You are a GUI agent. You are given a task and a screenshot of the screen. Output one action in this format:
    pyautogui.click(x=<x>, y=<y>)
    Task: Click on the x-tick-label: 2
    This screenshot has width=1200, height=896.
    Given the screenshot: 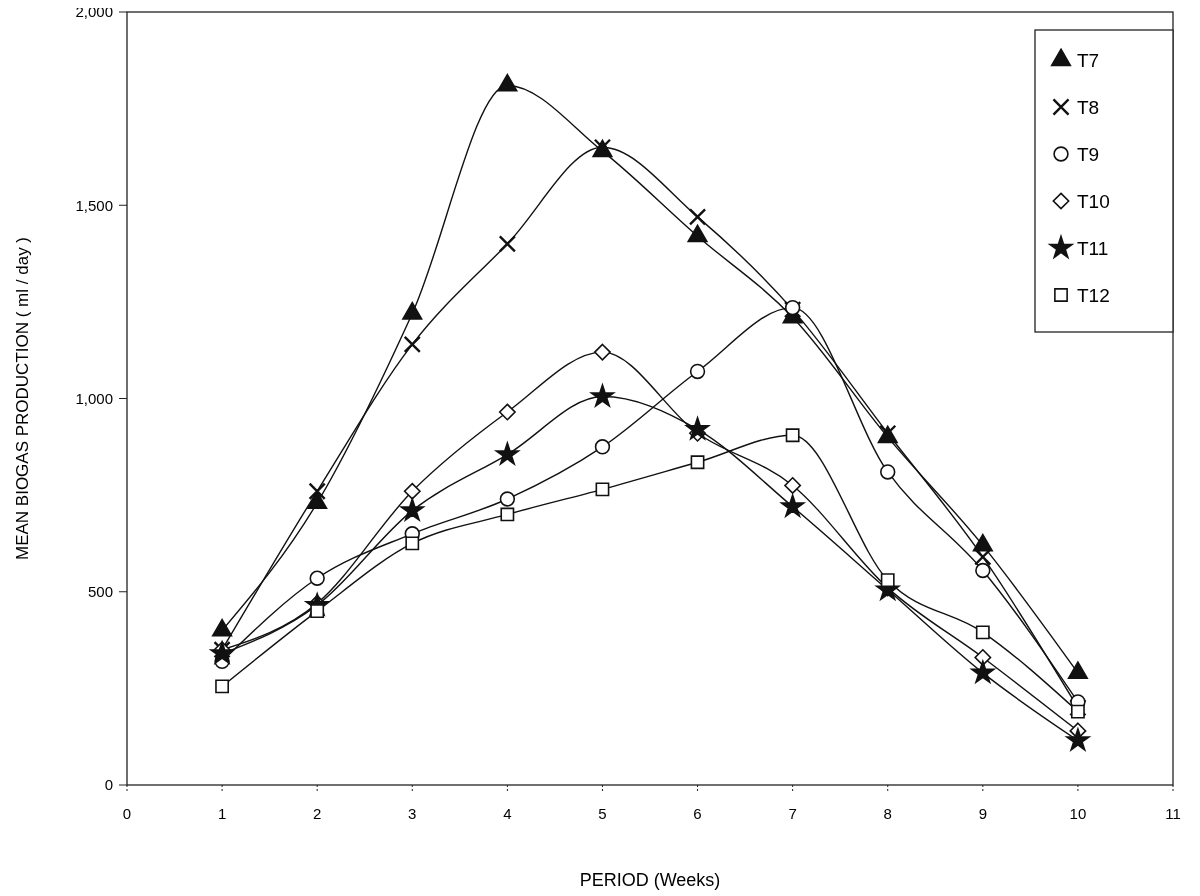 What is the action you would take?
    pyautogui.click(x=317, y=813)
    